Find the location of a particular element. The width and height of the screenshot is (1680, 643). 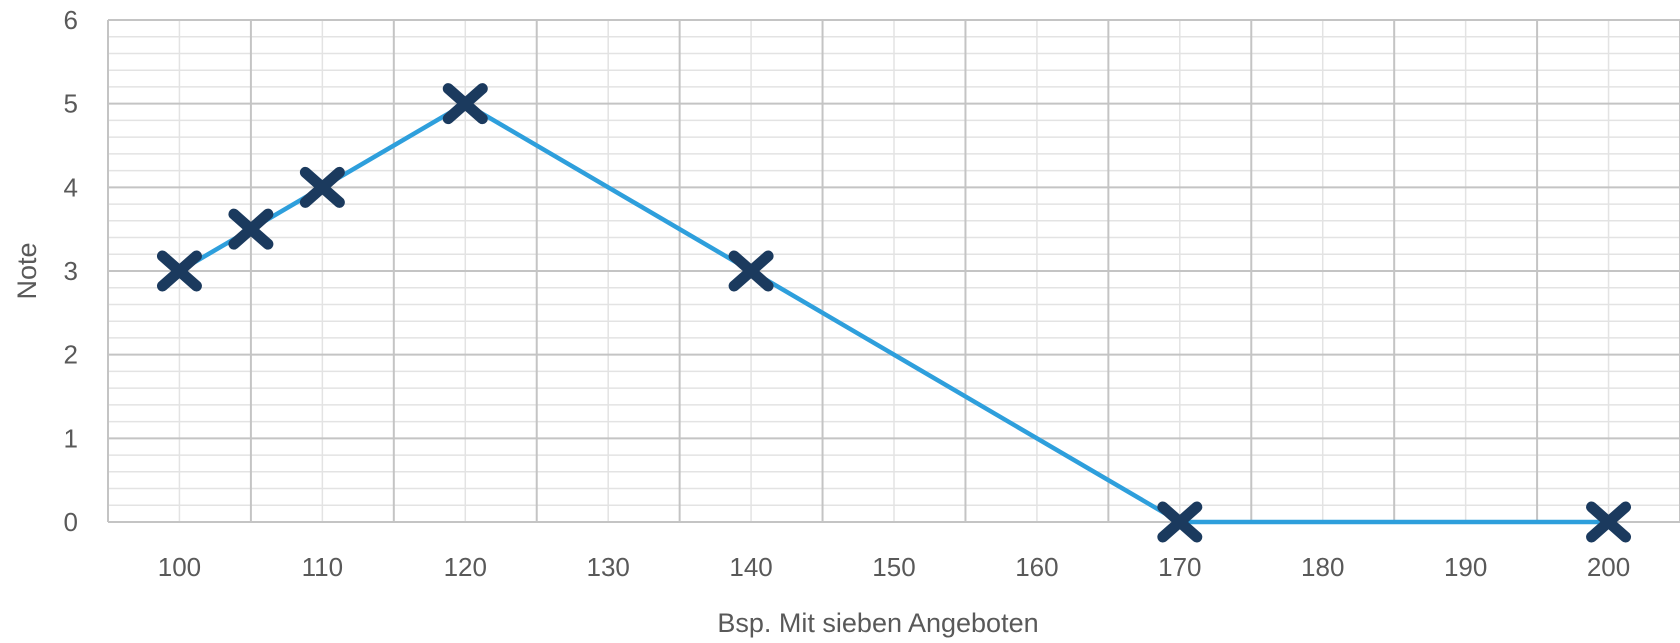

y-tick-label: 6 is located at coordinates (71, 20).